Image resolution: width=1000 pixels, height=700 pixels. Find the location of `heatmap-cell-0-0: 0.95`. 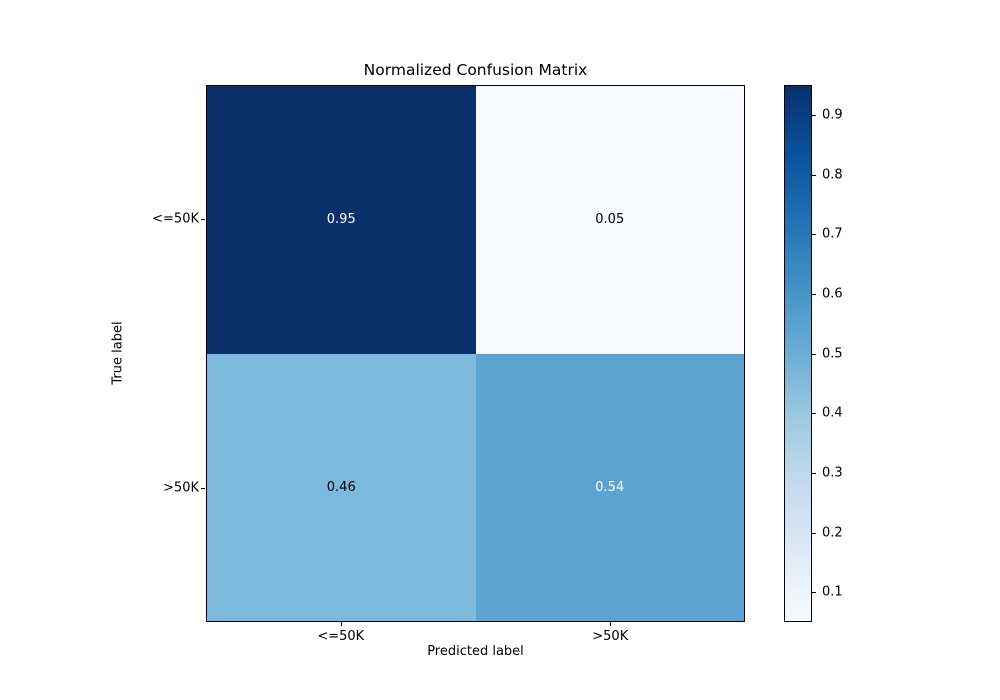

heatmap-cell-0-0: 0.95 is located at coordinates (341, 220).